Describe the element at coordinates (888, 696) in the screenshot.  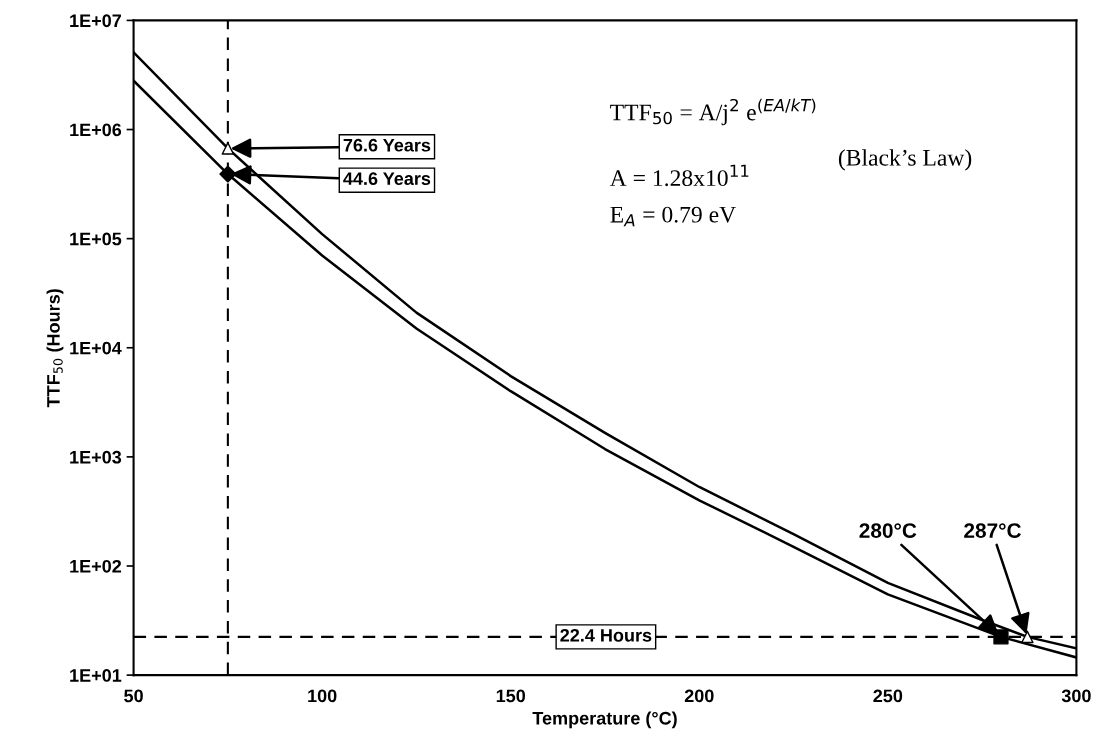
I see `x-tick-label: 250` at that location.